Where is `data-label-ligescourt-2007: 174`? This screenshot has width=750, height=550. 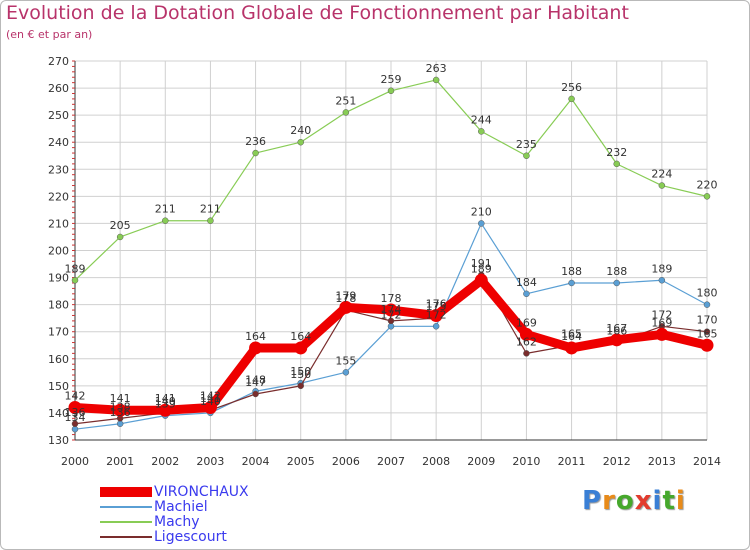
data-label-ligescourt-2007: 174 is located at coordinates (391, 309).